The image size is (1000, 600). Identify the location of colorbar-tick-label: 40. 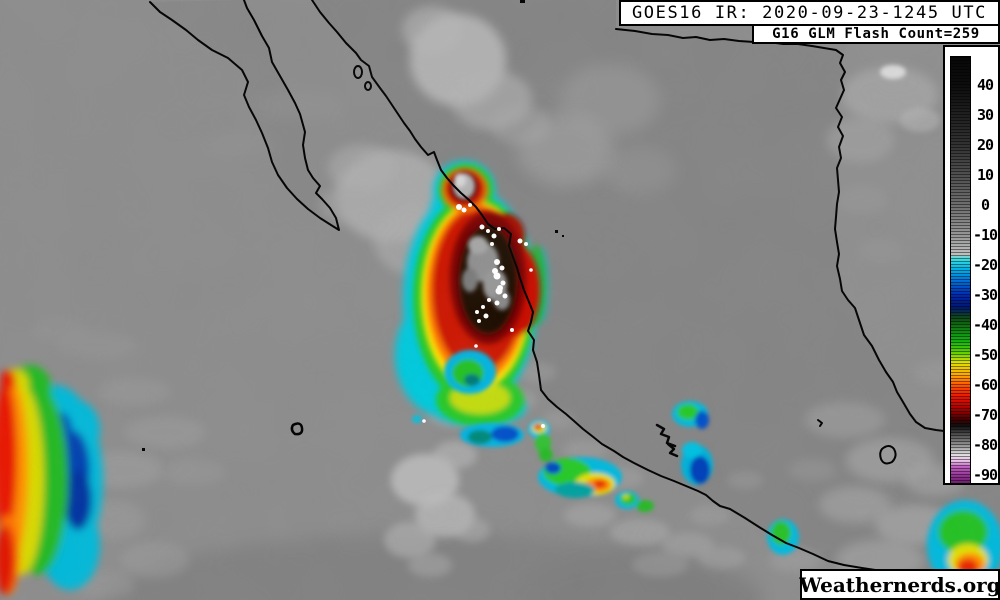
(985, 85).